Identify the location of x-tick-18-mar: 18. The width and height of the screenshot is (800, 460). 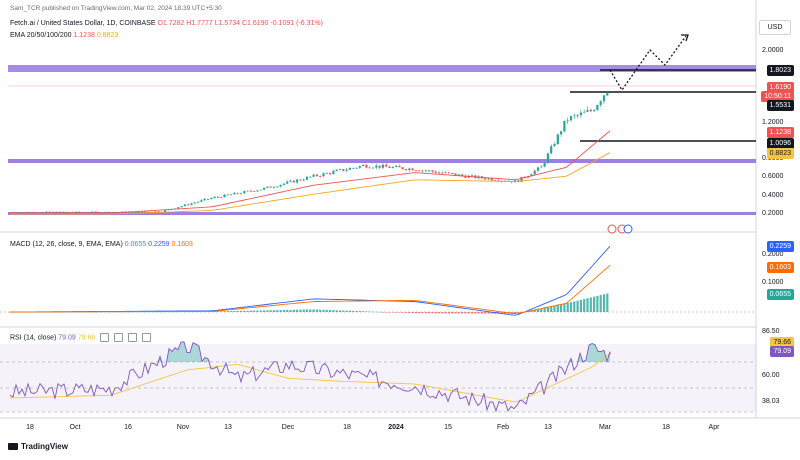
(666, 427).